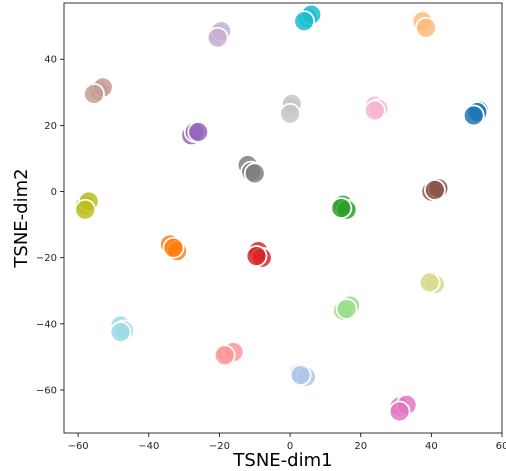 The height and width of the screenshot is (471, 506). What do you see at coordinates (360, 446) in the screenshot?
I see `x-tick-label: 20` at bounding box center [360, 446].